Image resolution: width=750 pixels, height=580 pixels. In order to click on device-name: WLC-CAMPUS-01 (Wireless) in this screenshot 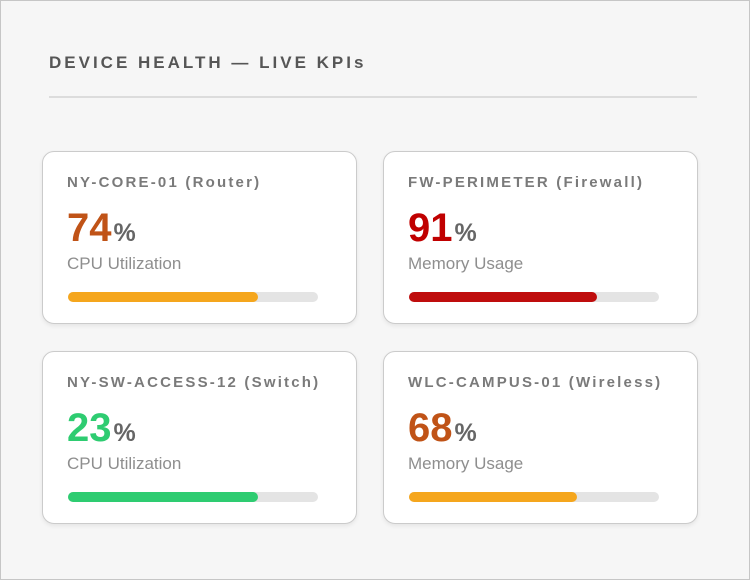, I will do `click(535, 382)`.